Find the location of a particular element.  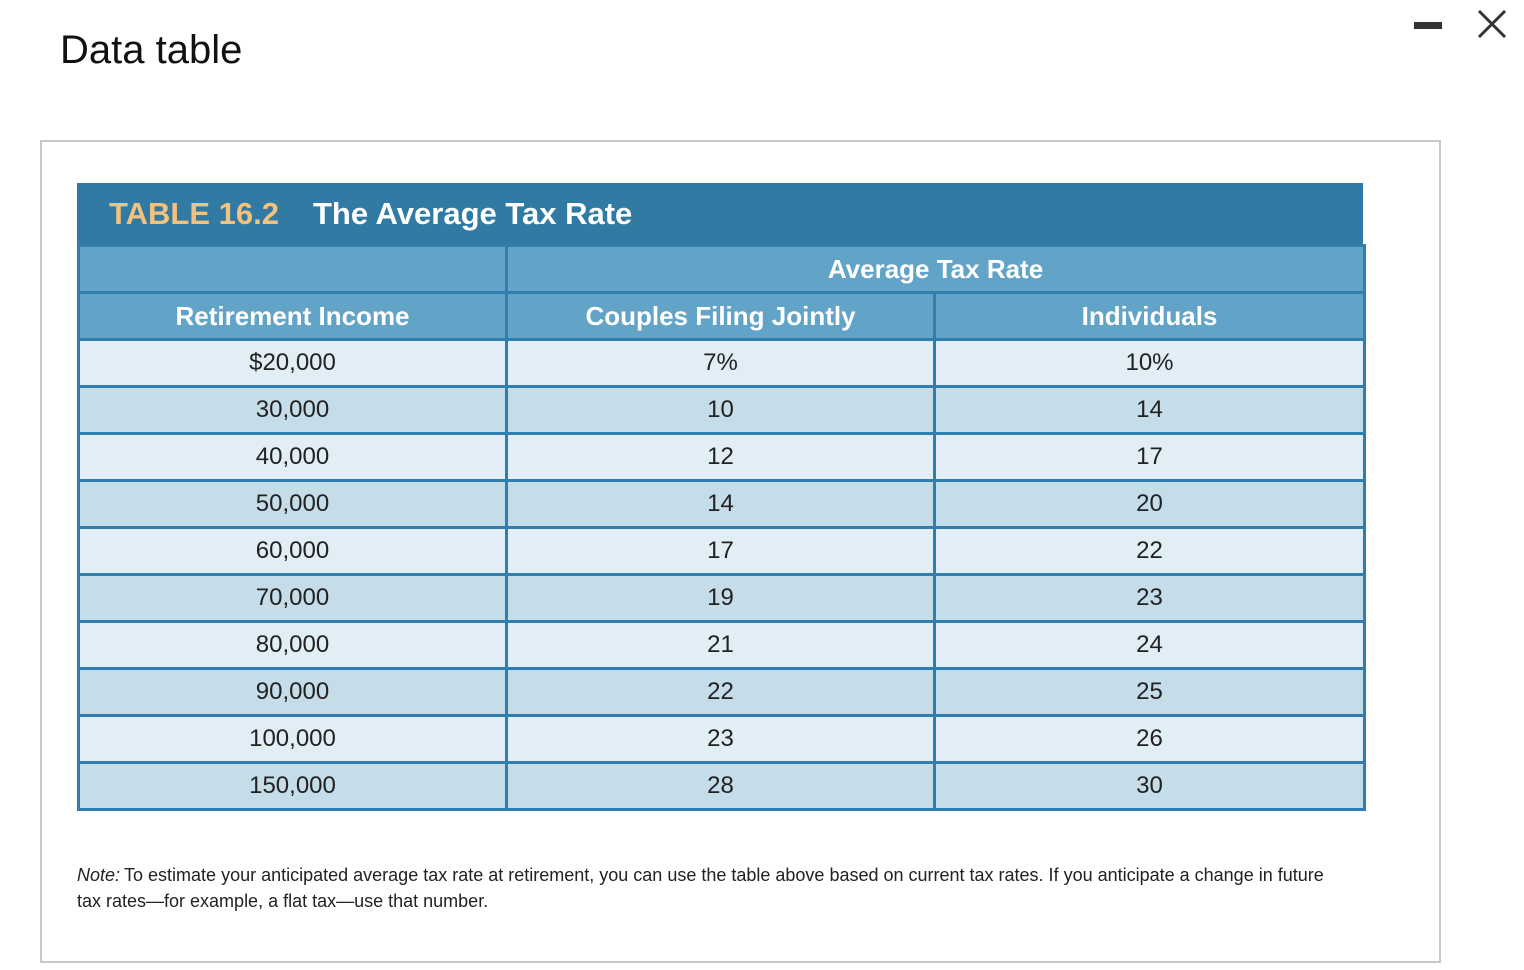

table-cell: 28 is located at coordinates (720, 786).